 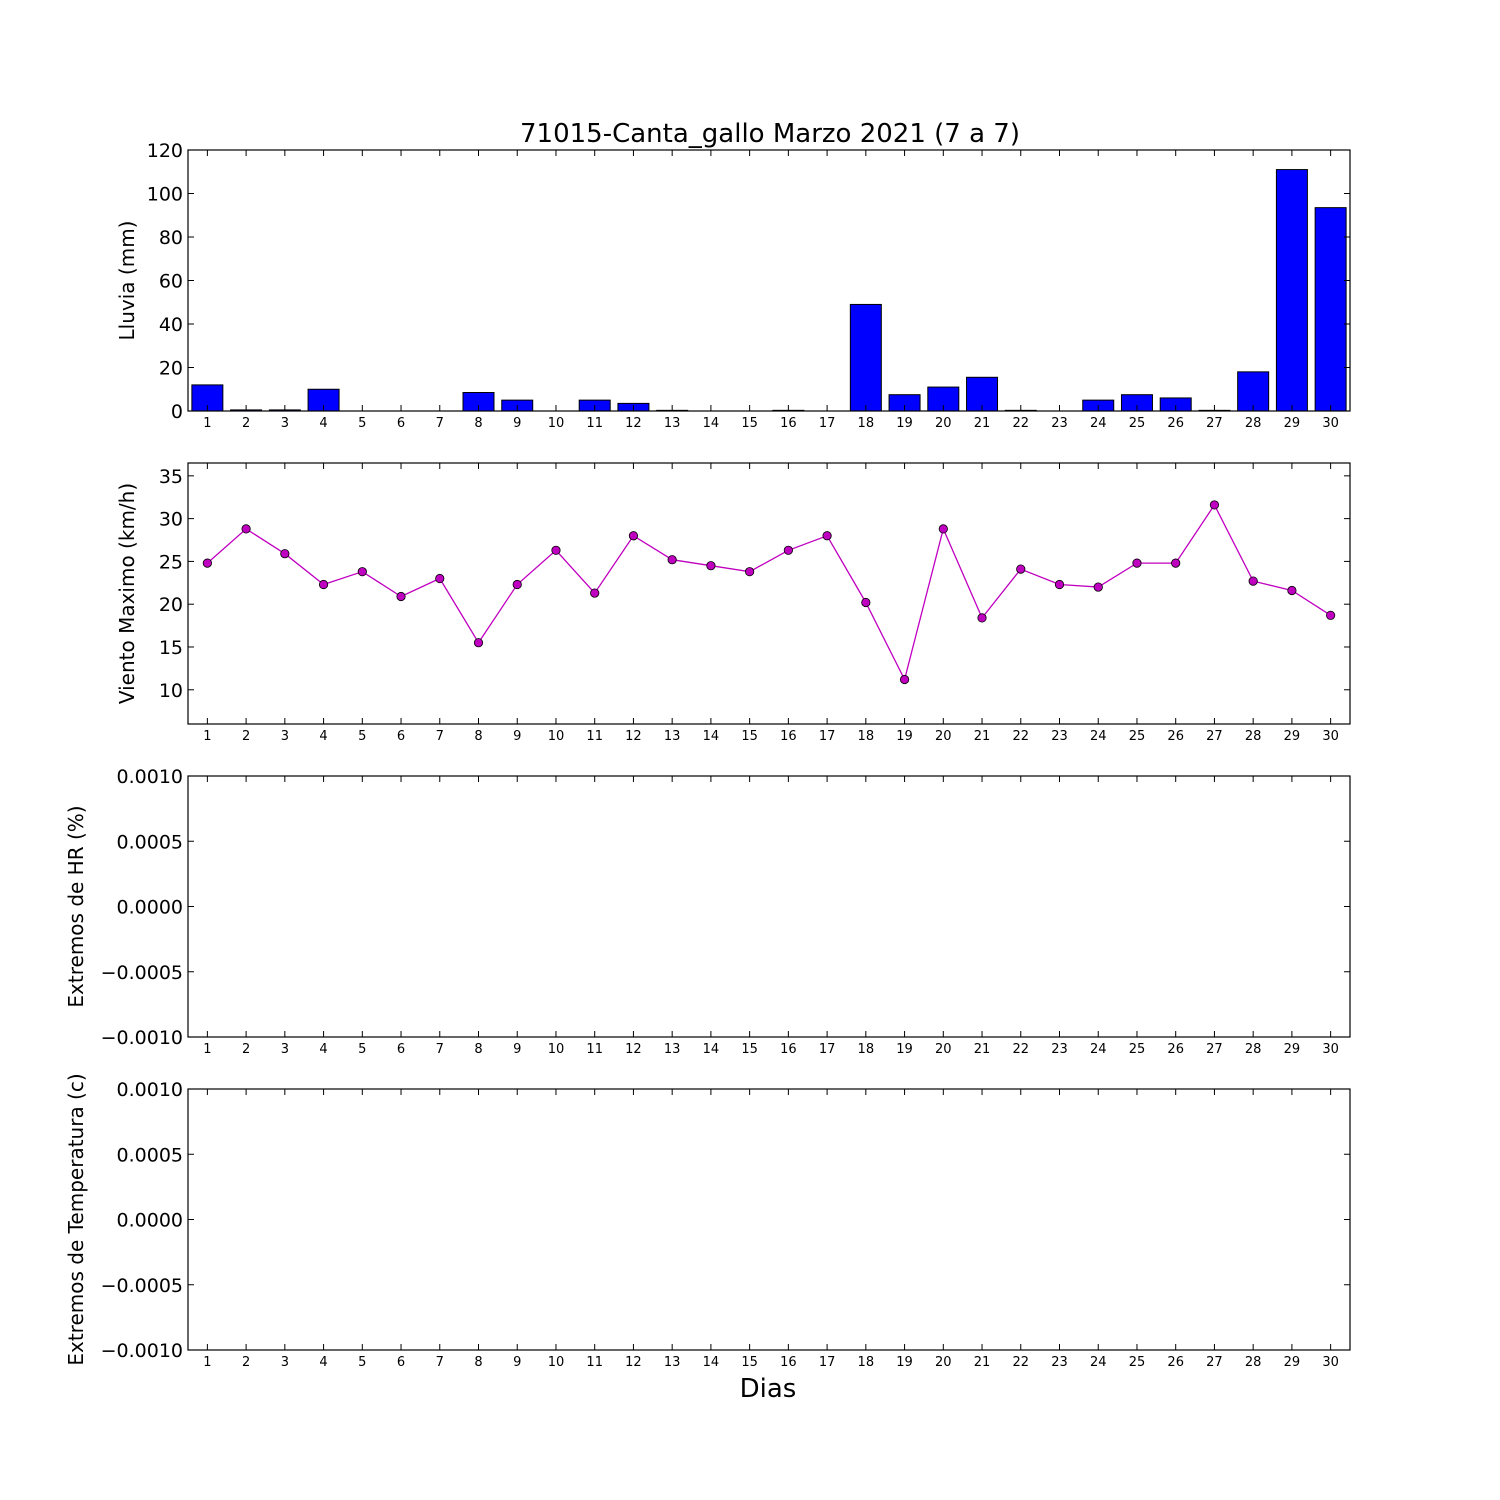 What do you see at coordinates (76, 906) in the screenshot?
I see `y-axis-title: Extremos de HR (%)` at bounding box center [76, 906].